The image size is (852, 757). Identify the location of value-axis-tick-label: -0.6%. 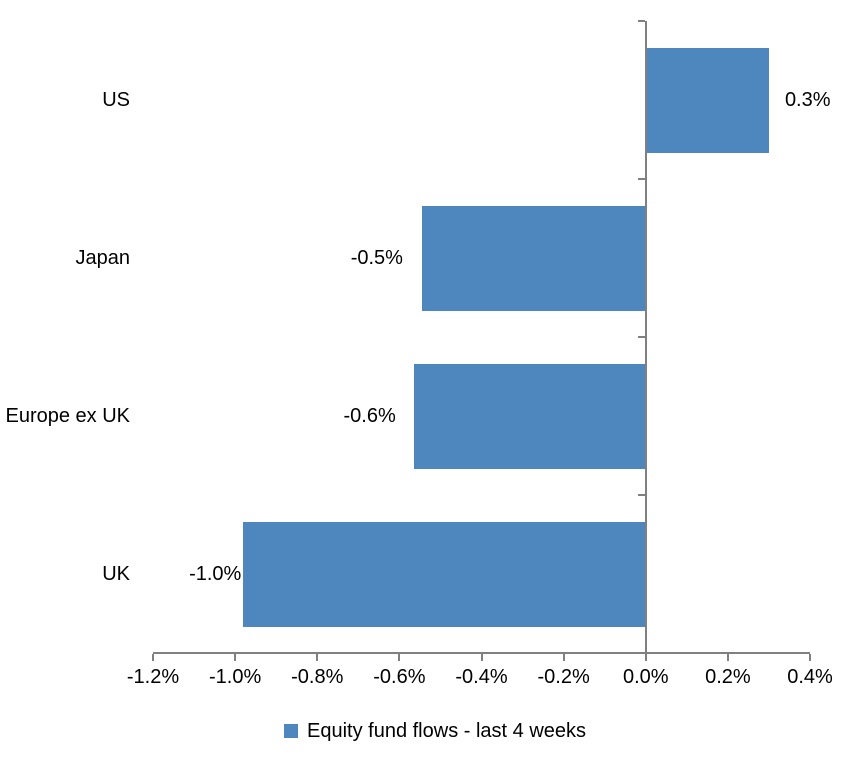
(399, 677).